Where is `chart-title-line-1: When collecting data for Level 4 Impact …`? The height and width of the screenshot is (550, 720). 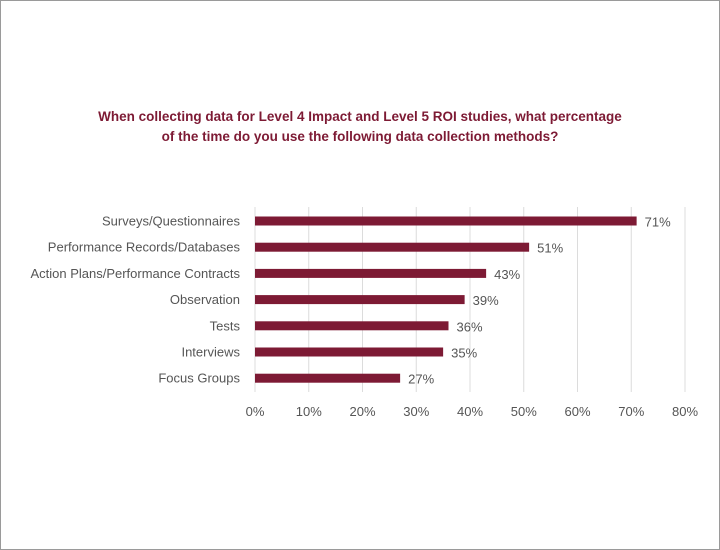 chart-title-line-1: When collecting data for Level 4 Impact … is located at coordinates (360, 116).